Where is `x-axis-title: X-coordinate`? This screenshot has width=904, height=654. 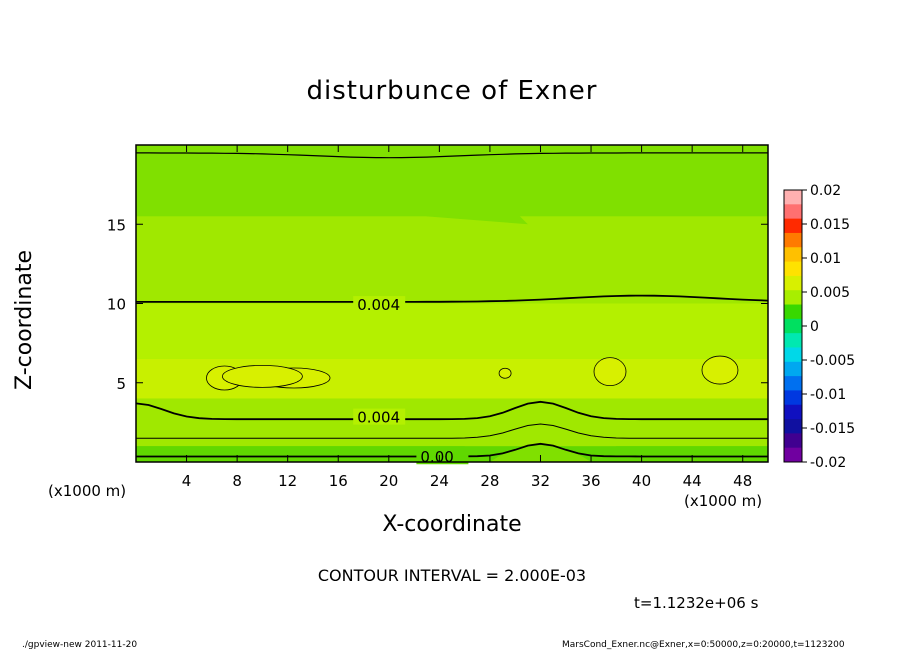
x-axis-title: X-coordinate is located at coordinates (452, 524).